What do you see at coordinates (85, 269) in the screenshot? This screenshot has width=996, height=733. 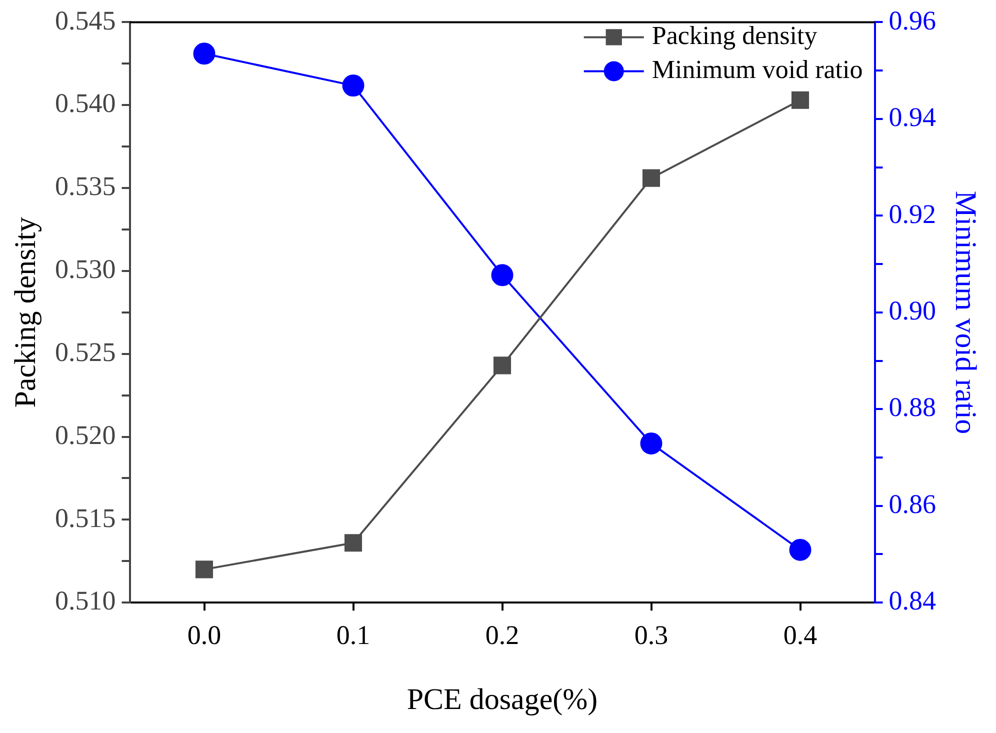 I see `y-tick-label: 0.530` at bounding box center [85, 269].